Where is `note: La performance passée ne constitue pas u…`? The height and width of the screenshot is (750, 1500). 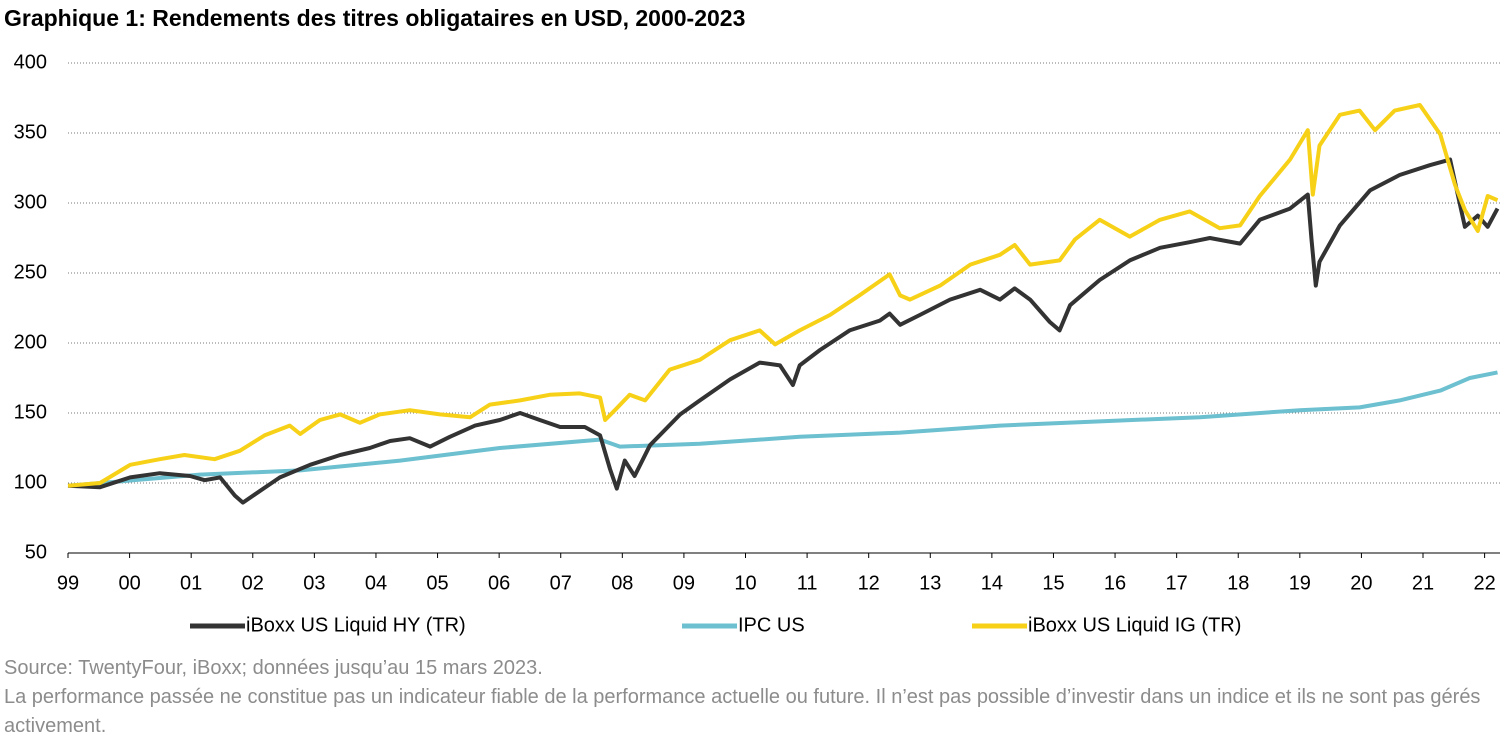 note: La performance passée ne constitue pas u… is located at coordinates (742, 711).